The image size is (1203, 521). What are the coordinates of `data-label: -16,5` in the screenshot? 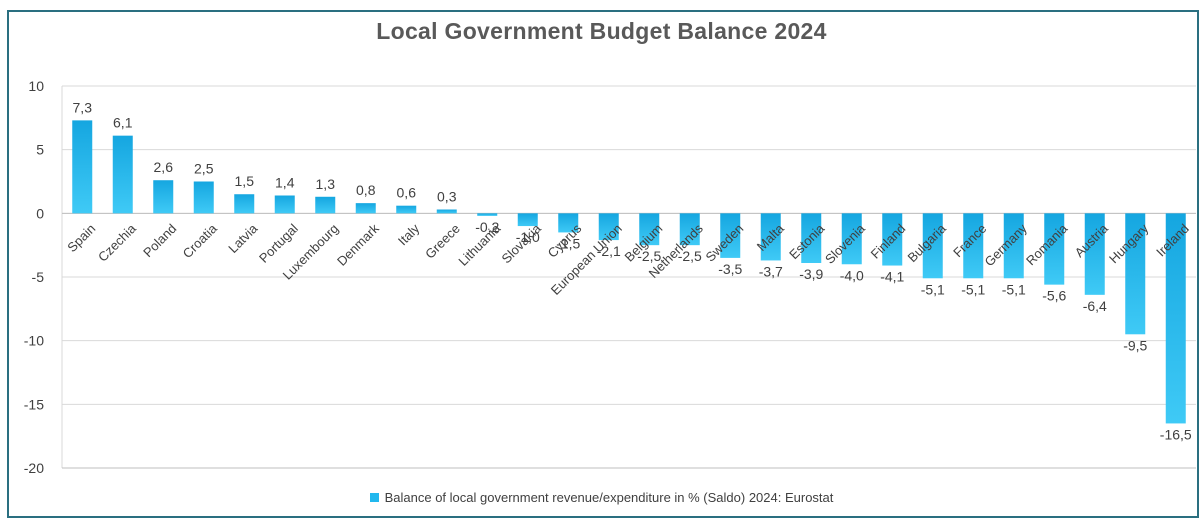 It's located at (1176, 434).